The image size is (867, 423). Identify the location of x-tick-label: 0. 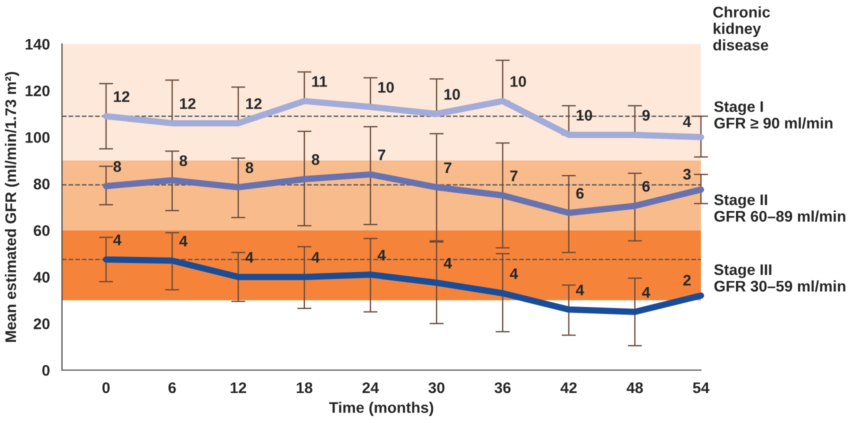
(106, 388).